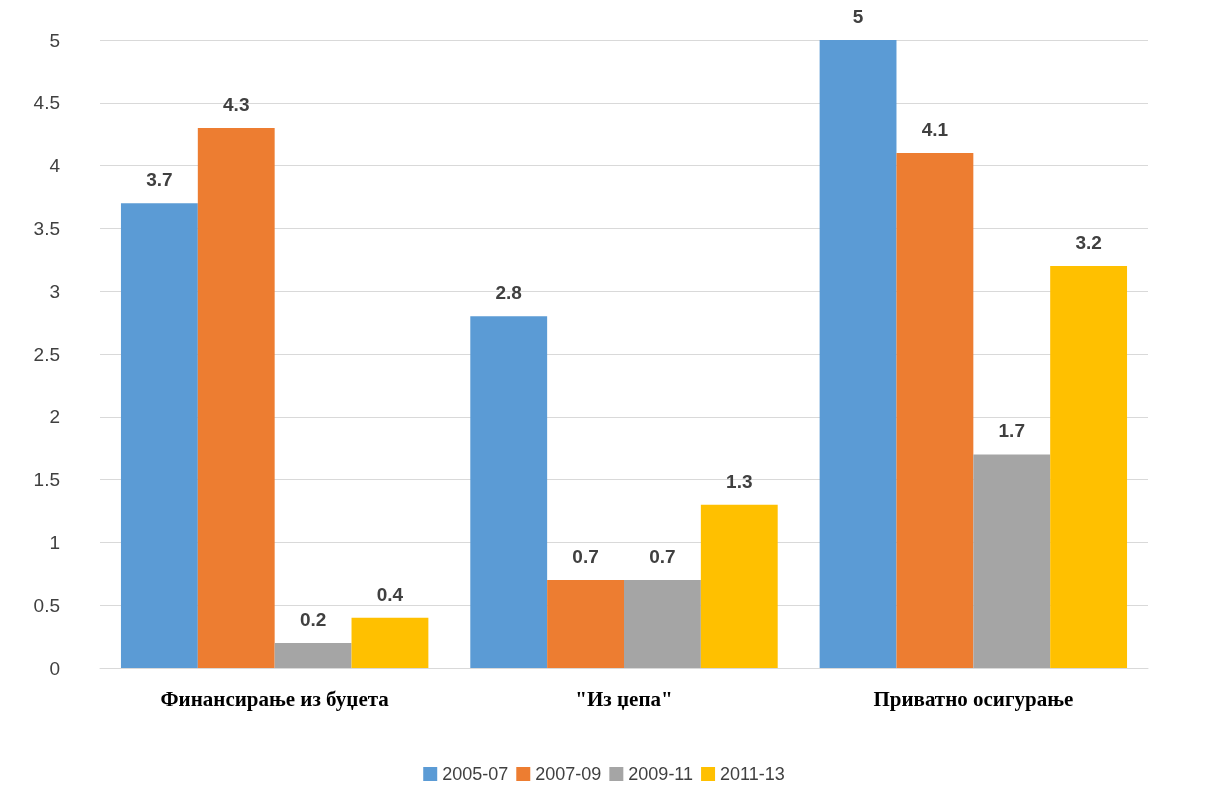 The width and height of the screenshot is (1208, 808). I want to click on y-tick-label: 3, so click(54, 291).